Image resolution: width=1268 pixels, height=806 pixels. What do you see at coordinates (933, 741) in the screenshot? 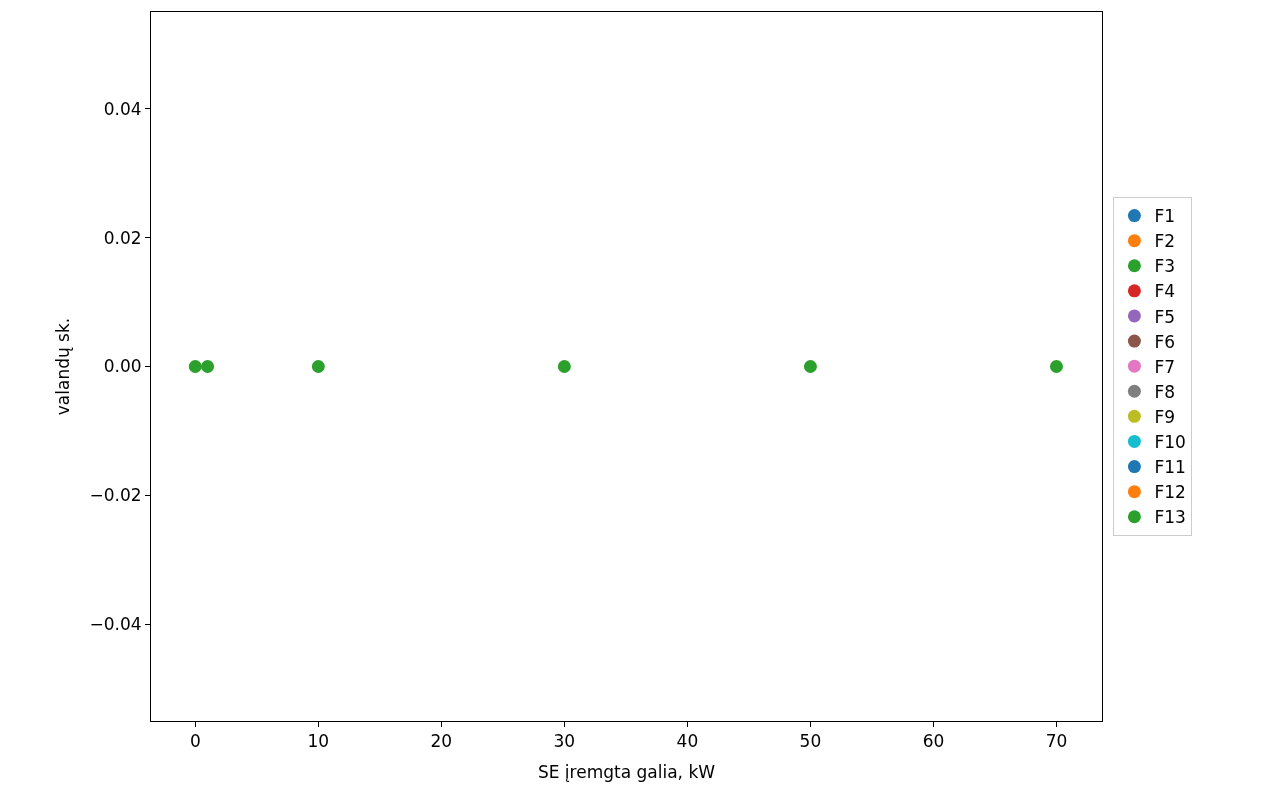
I see `x-tick-label: 60` at bounding box center [933, 741].